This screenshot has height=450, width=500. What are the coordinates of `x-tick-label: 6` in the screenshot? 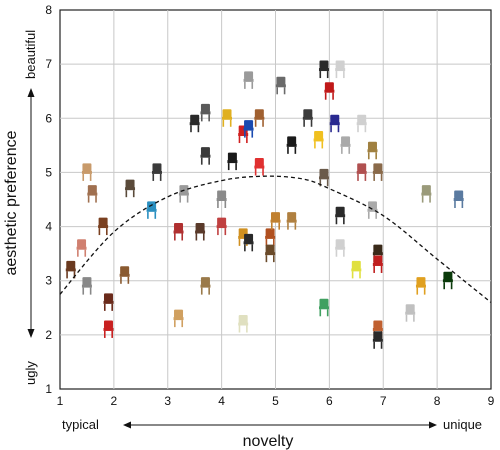 It's located at (329, 401).